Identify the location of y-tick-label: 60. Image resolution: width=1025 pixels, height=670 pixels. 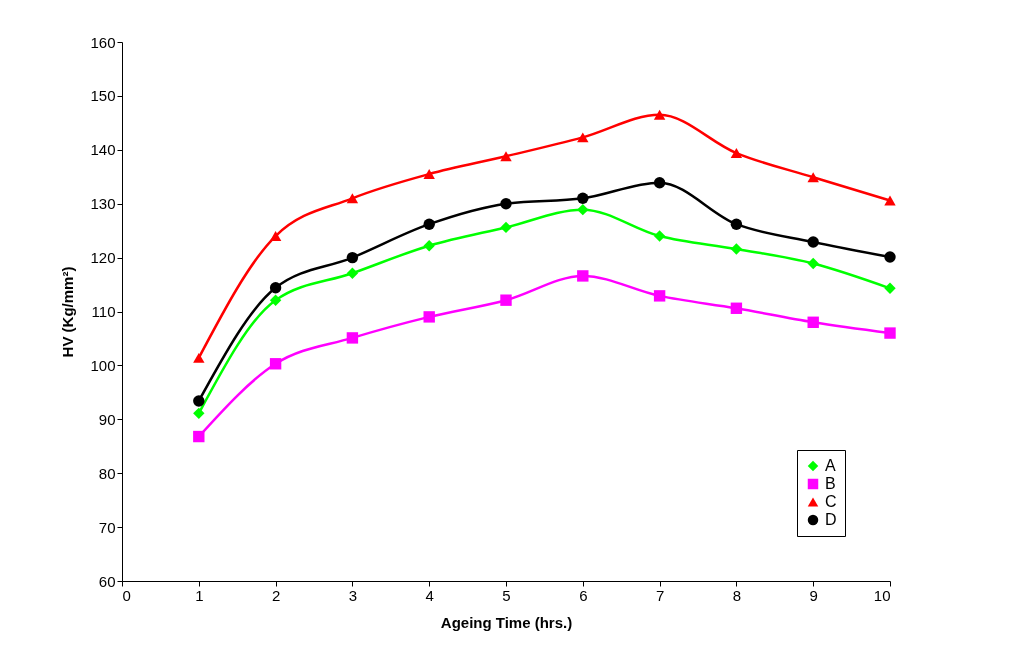
(107, 581).